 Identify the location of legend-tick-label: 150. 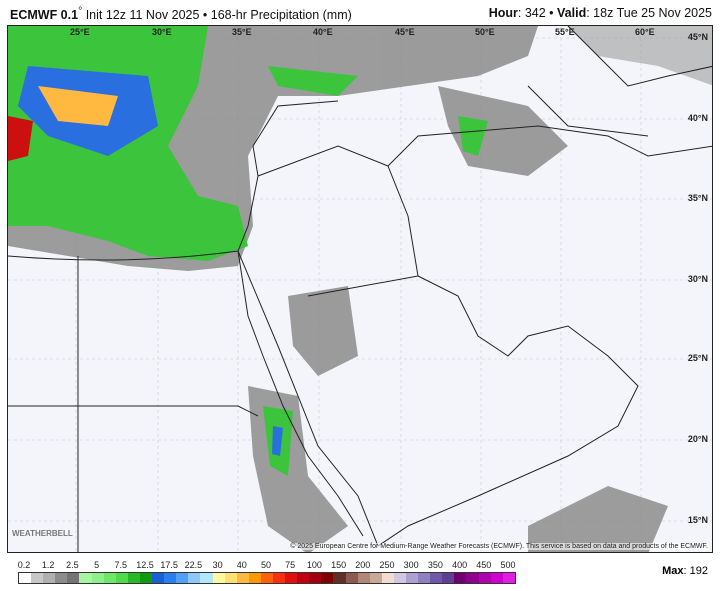
(339, 565).